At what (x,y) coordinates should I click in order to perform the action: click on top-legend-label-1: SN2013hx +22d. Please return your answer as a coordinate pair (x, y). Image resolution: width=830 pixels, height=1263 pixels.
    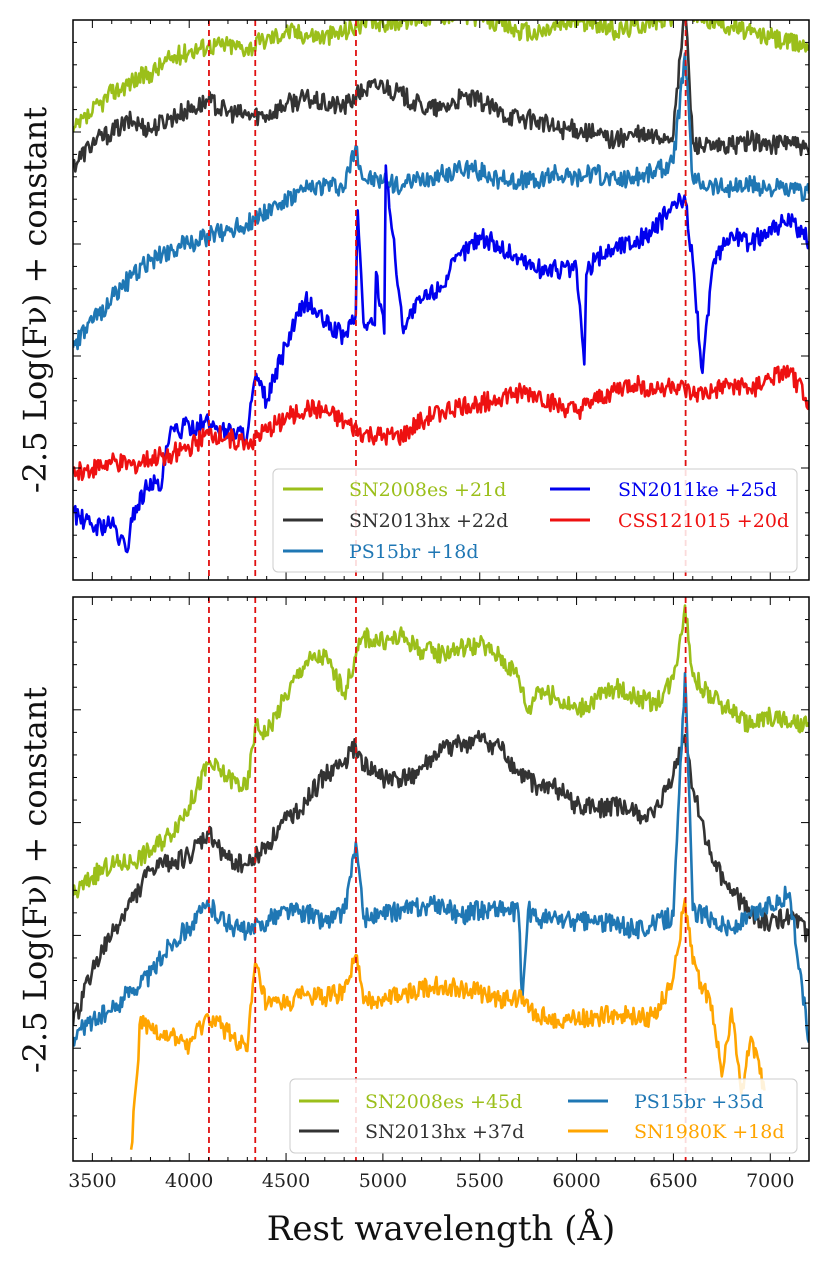
    Looking at the image, I should click on (428, 521).